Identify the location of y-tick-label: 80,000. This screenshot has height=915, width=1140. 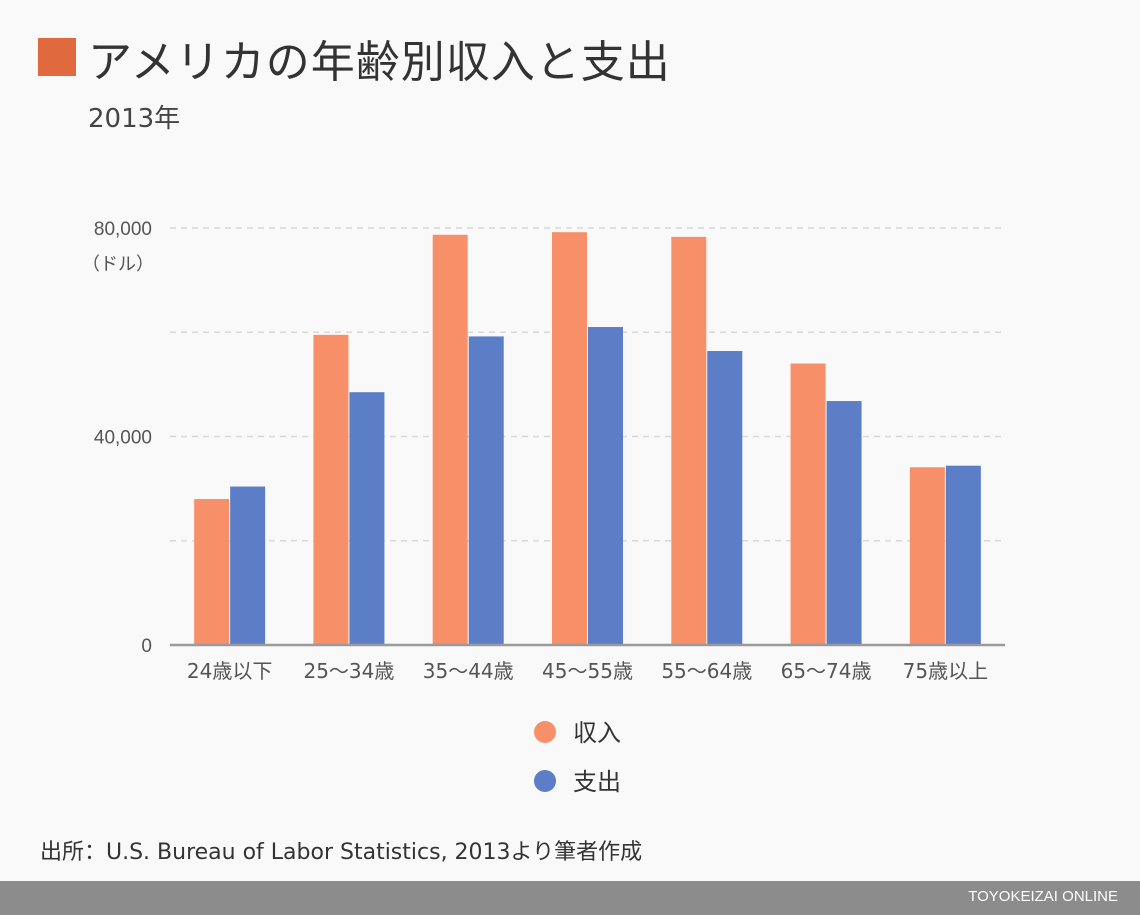
(123, 229).